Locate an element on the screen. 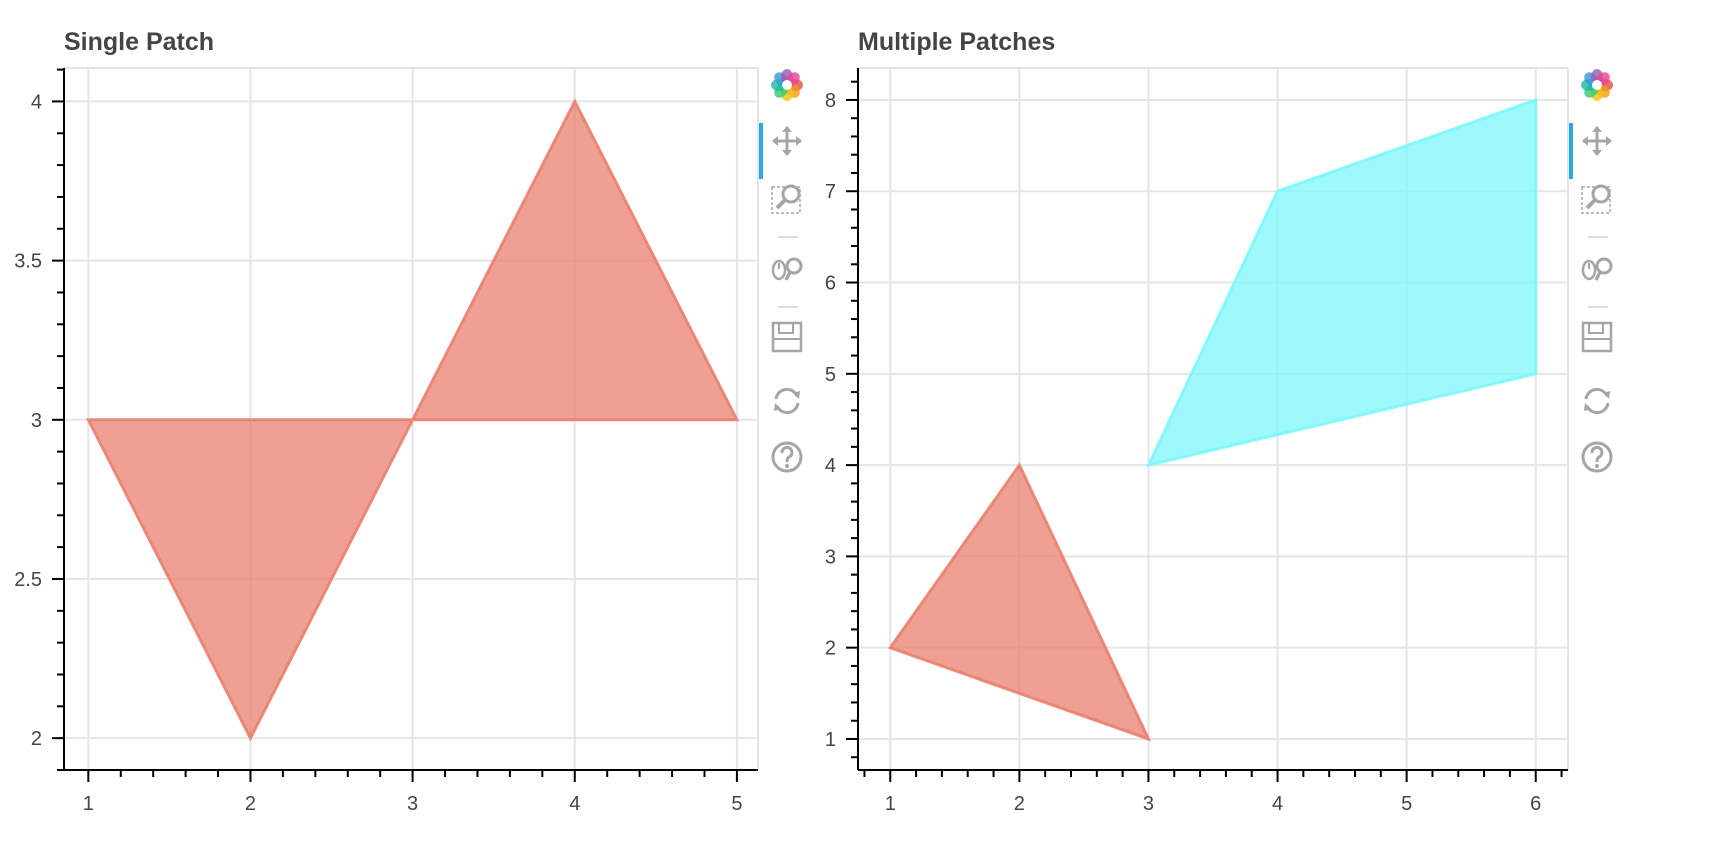  y-tick-label: 7 is located at coordinates (830, 192).